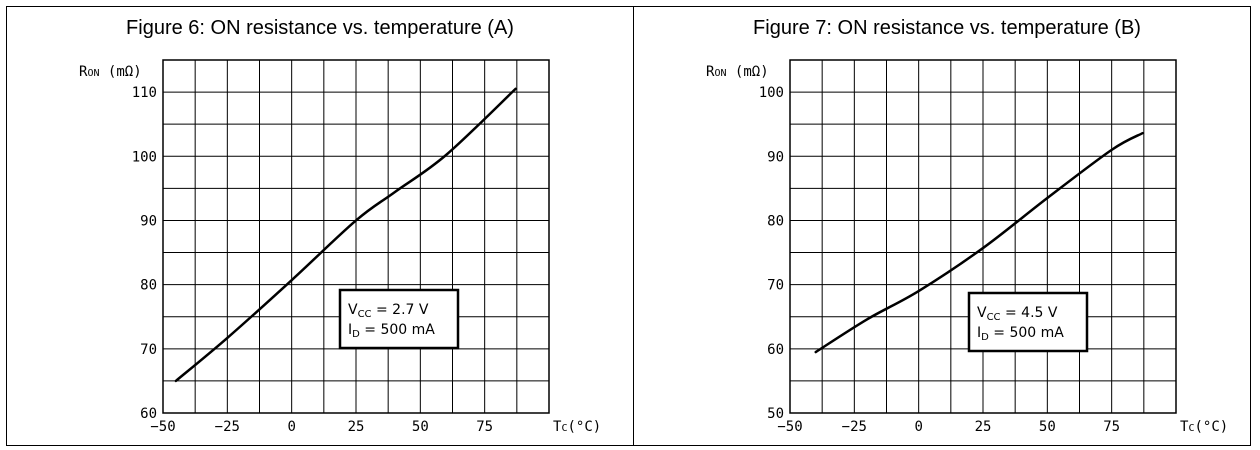 This screenshot has width=1260, height=450. What do you see at coordinates (633, 226) in the screenshot?
I see `panel-divider` at bounding box center [633, 226].